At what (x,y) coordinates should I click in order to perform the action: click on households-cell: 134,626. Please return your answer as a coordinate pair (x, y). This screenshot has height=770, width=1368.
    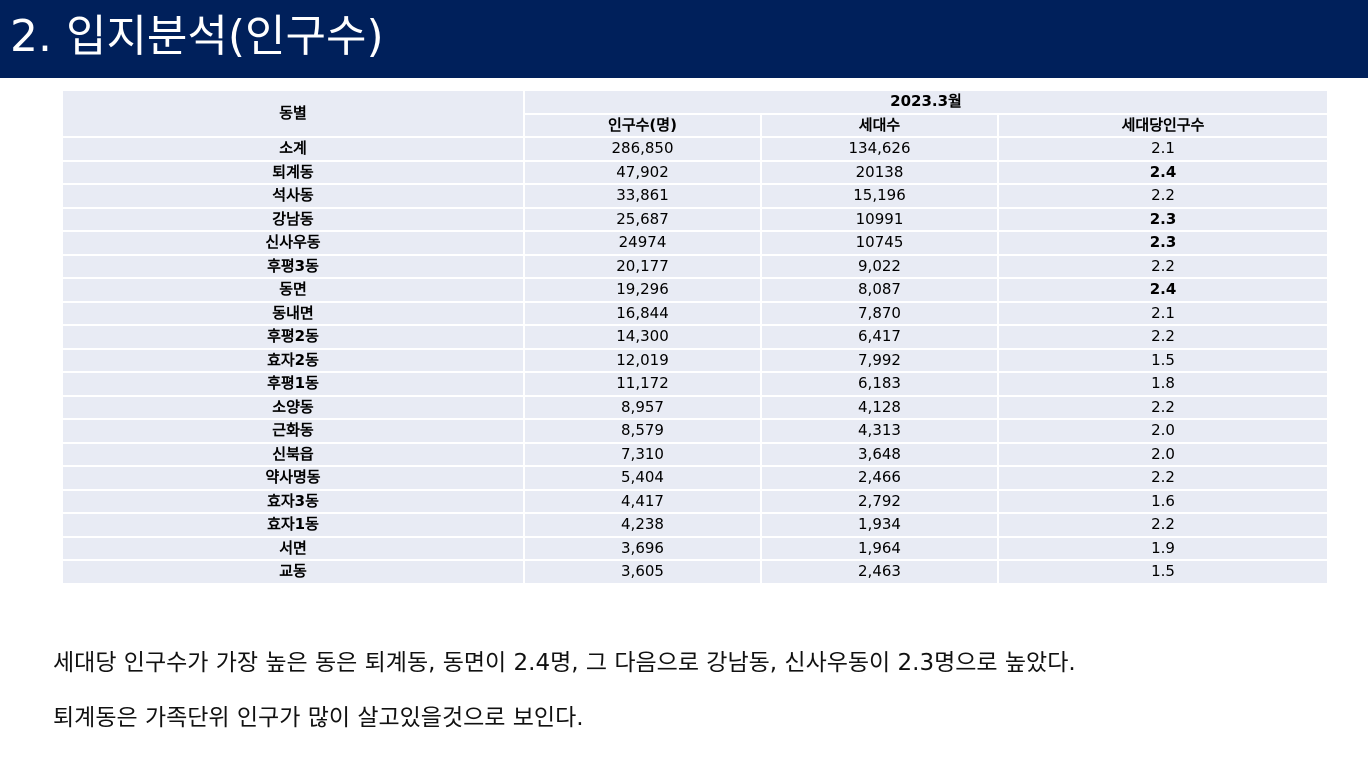
    Looking at the image, I should click on (879, 149).